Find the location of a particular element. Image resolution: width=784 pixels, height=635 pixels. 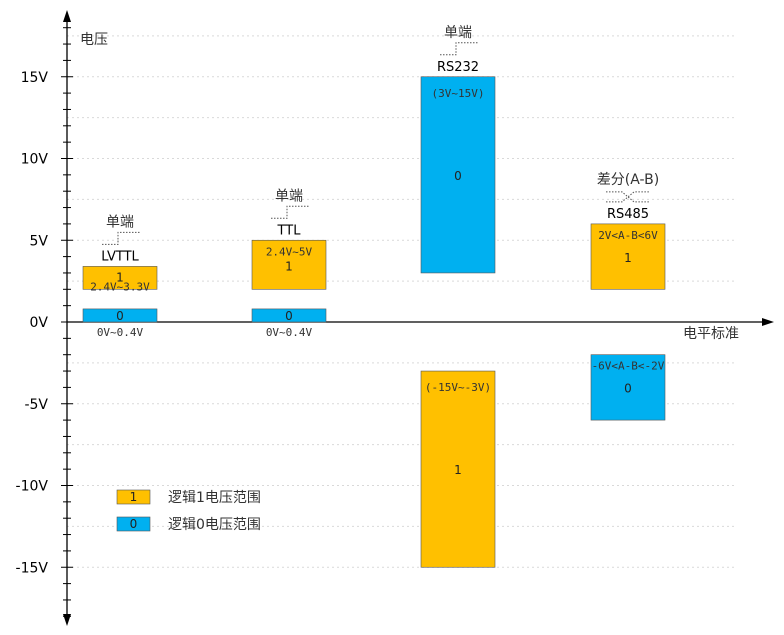

legend-text-logic0: 逻辑0电压范围 is located at coordinates (214, 524).